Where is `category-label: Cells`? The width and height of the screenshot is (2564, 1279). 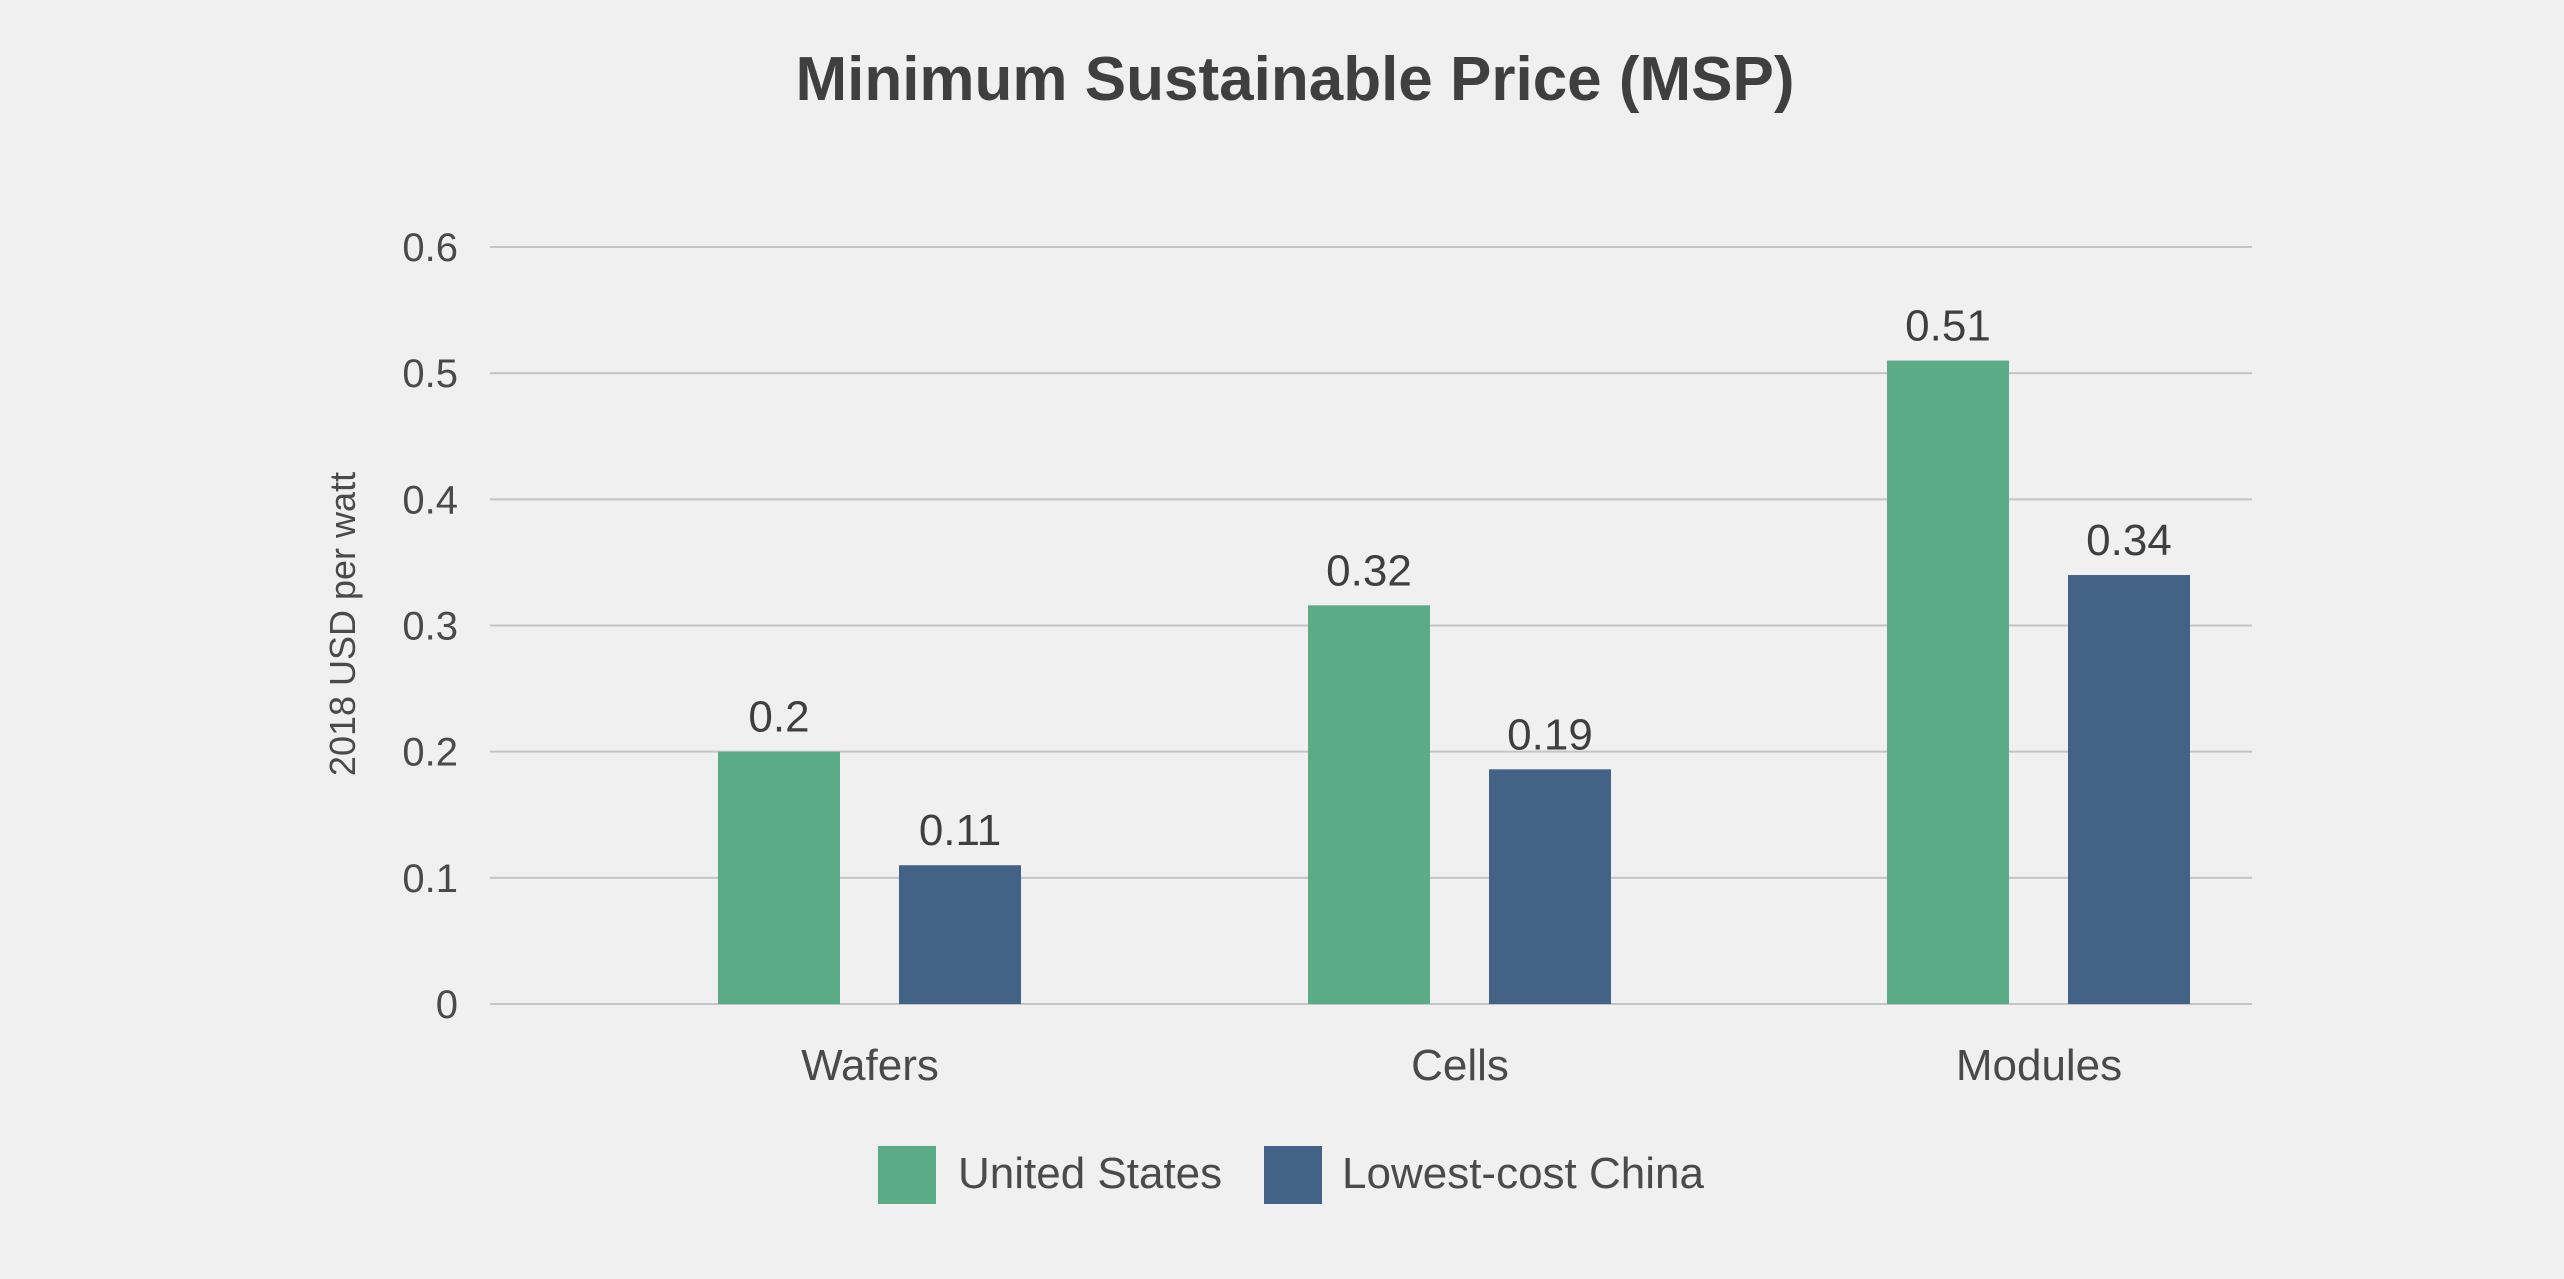 category-label: Cells is located at coordinates (1460, 1065).